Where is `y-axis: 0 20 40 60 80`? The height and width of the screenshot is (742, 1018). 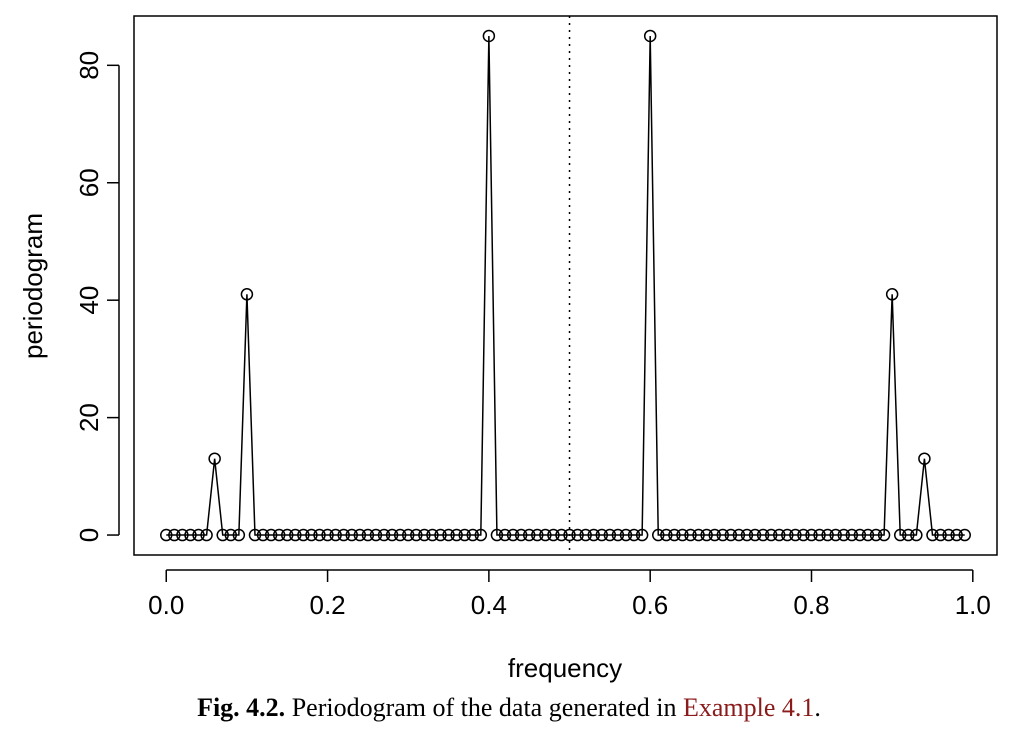 y-axis: 0 20 40 60 80 is located at coordinates (97, 296).